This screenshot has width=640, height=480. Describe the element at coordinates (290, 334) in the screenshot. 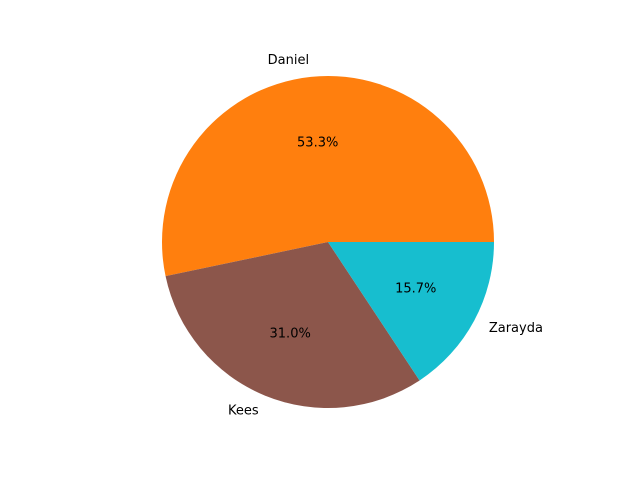

I see `pct-label-kees: 31.0%` at that location.